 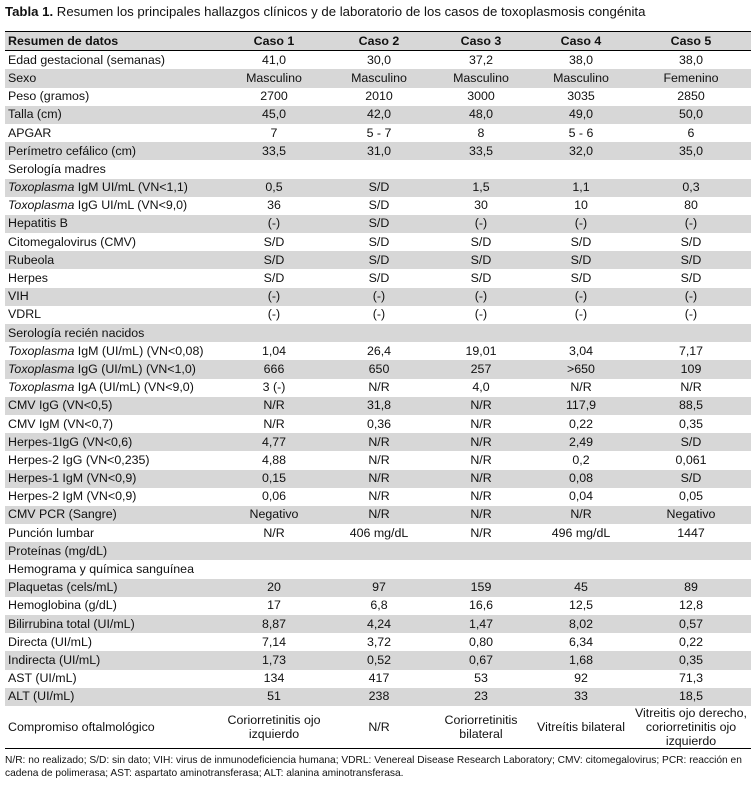 I want to click on row-label: CMV PCR (Sangre), so click(x=113, y=515).